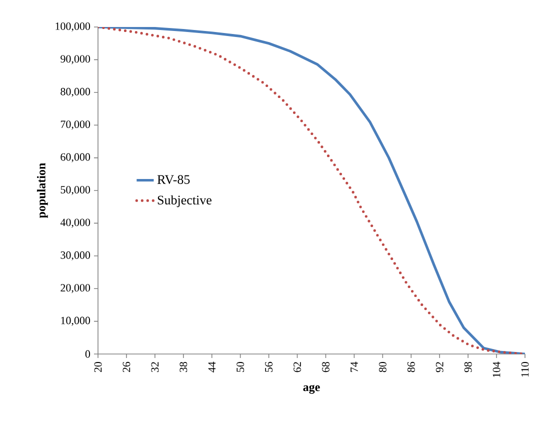 Image resolution: width=552 pixels, height=429 pixels. I want to click on y-tick-label: 70,000, so click(75, 125).